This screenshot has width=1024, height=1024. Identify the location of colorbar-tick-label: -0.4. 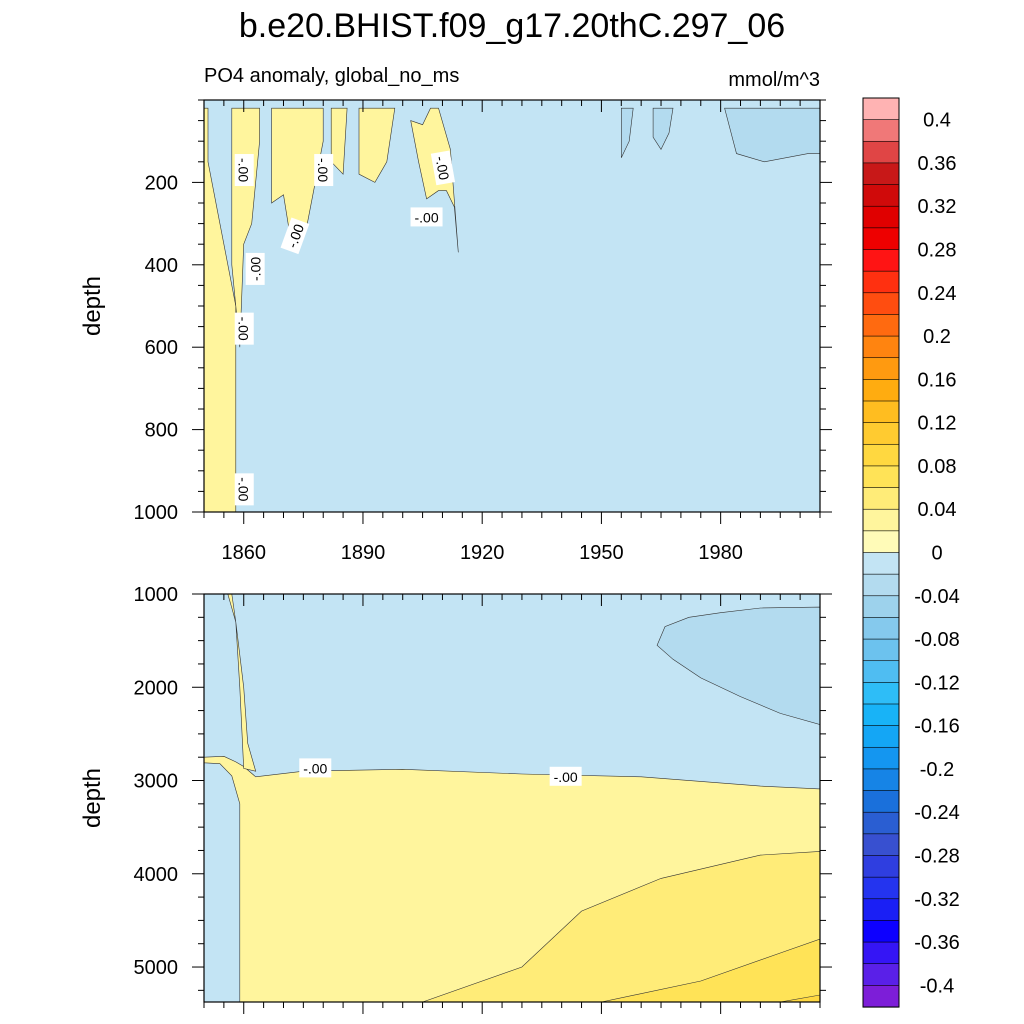
(937, 986).